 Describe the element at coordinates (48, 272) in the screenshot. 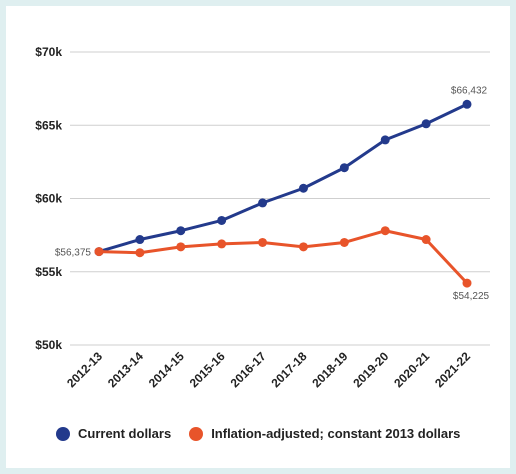

I see `y-tick-label: $55k` at that location.